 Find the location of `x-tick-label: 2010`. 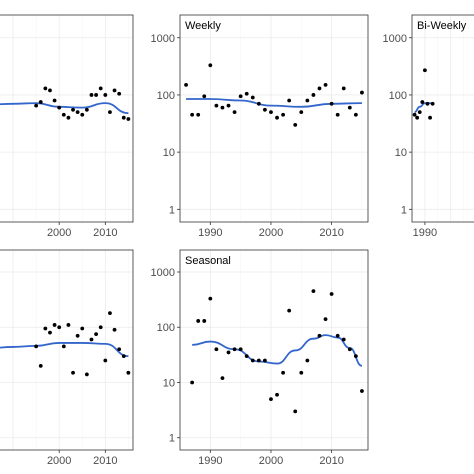

x-tick-label: 2010 is located at coordinates (105, 461).